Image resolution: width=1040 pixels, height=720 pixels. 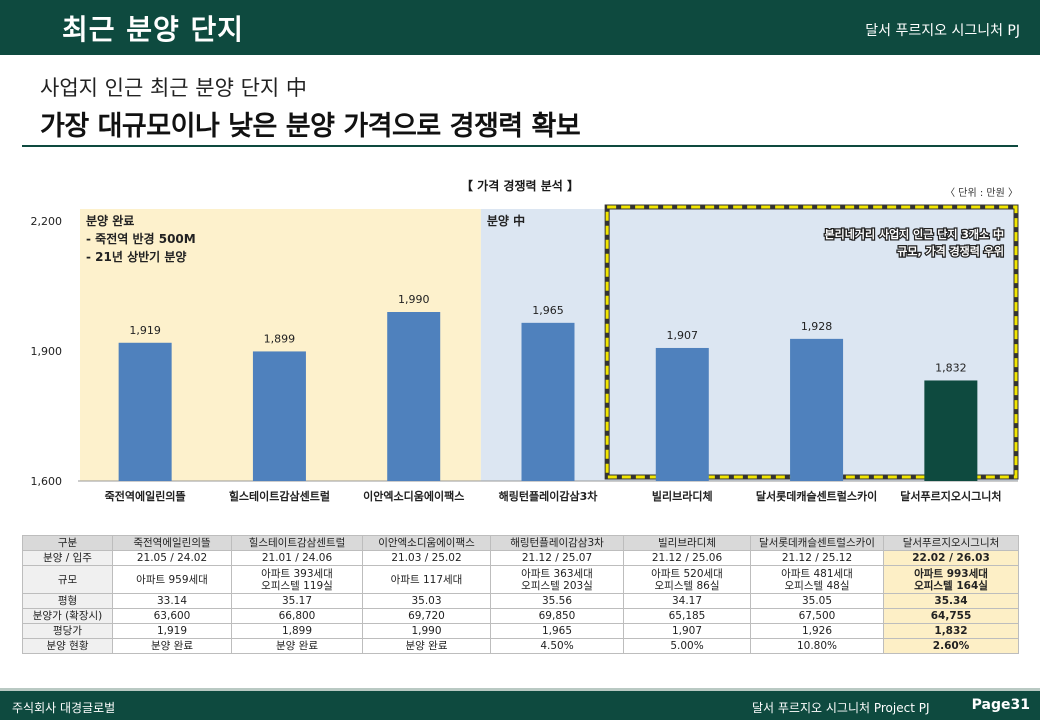 What do you see at coordinates (817, 616) in the screenshot?
I see `table-cell: 67,500` at bounding box center [817, 616].